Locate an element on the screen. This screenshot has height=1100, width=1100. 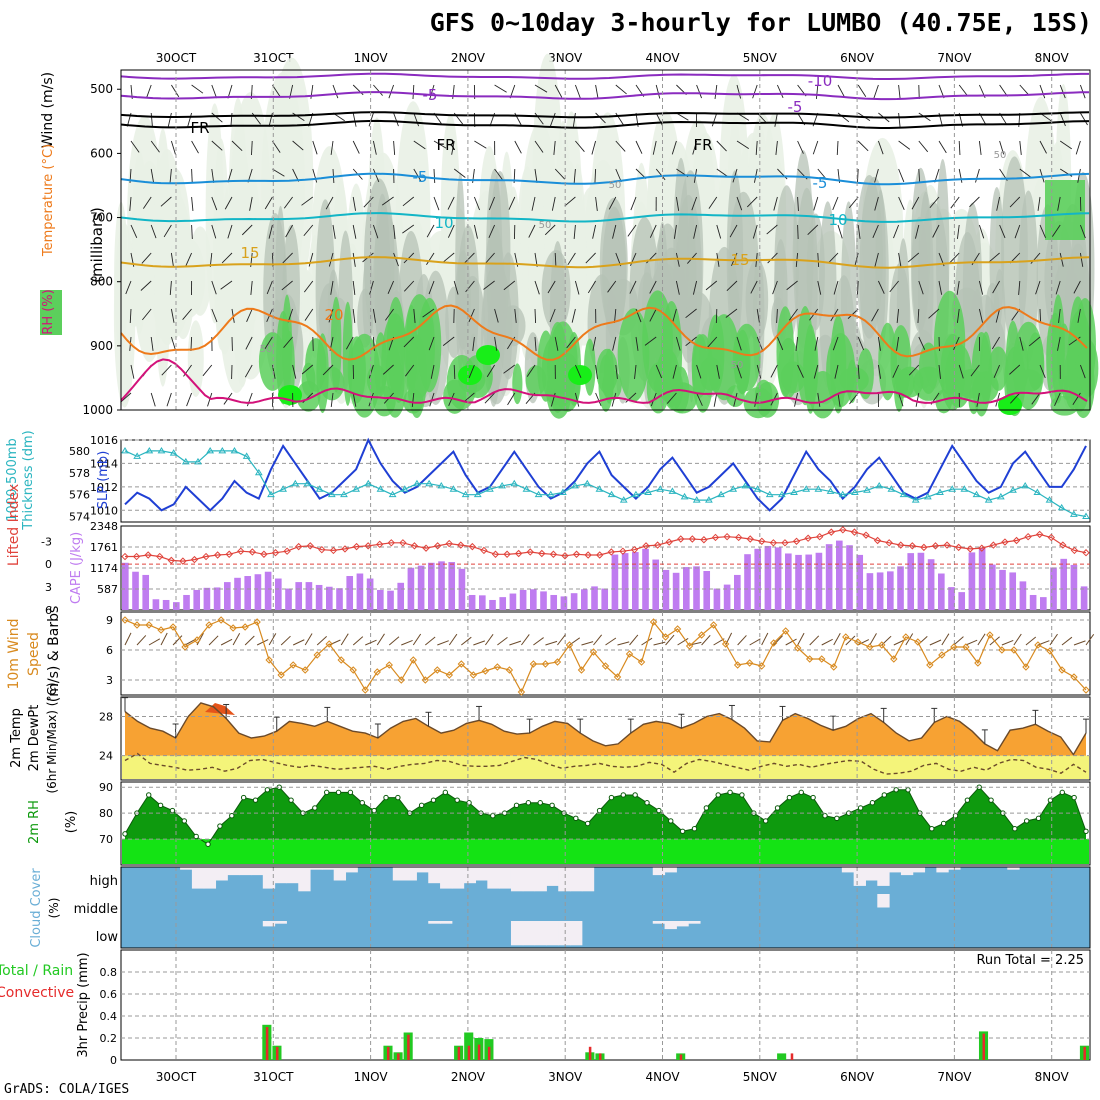
cloud-level-label: low is located at coordinates (107, 937).